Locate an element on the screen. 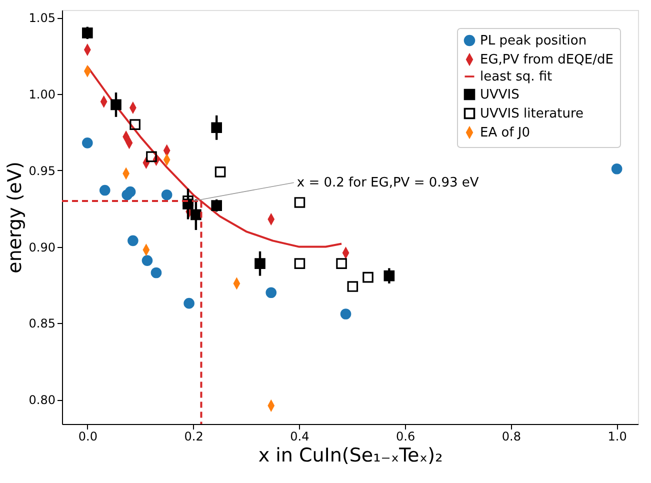 The image size is (651, 483). y-tick-label: 0.90 is located at coordinates (42, 247).